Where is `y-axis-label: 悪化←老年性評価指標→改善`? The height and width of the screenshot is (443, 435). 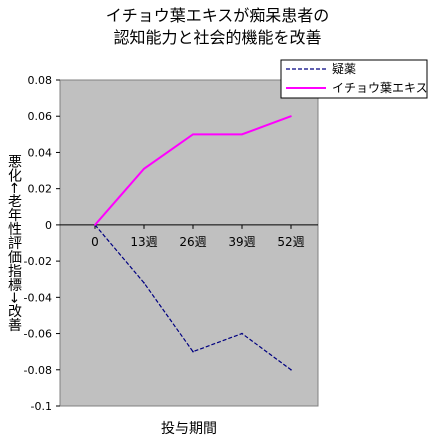 y-axis-label: 悪化←老年性評価指標→改善 is located at coordinates (14, 243).